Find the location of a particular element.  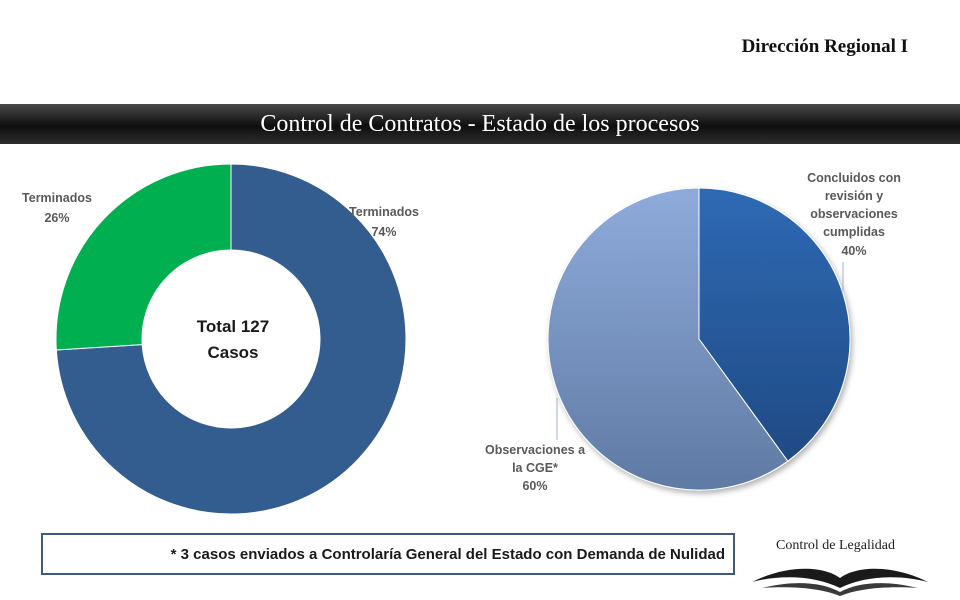

pie-label-value-1: 60% is located at coordinates (534, 486).